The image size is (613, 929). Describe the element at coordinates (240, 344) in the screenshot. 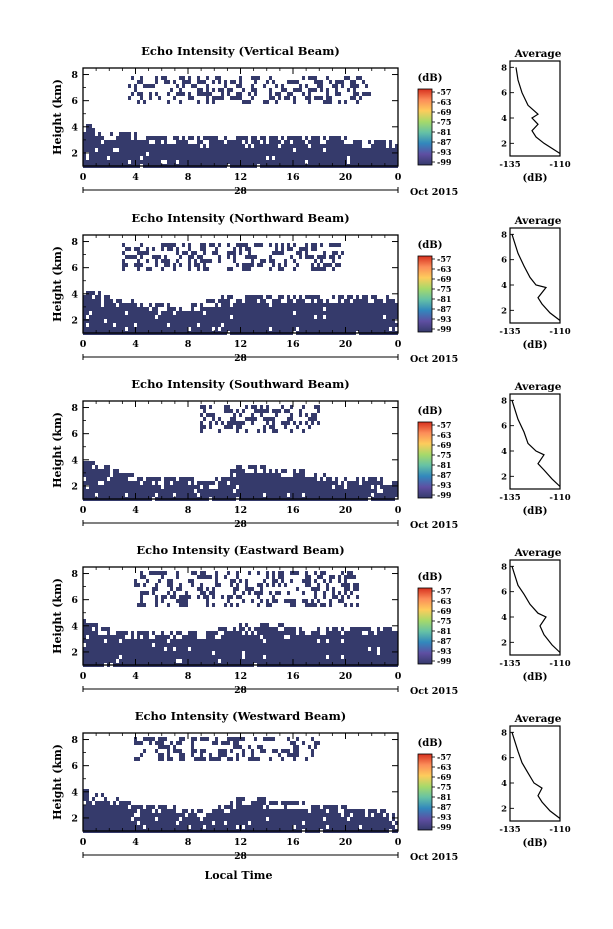

I see `x-tick-label: 12` at that location.